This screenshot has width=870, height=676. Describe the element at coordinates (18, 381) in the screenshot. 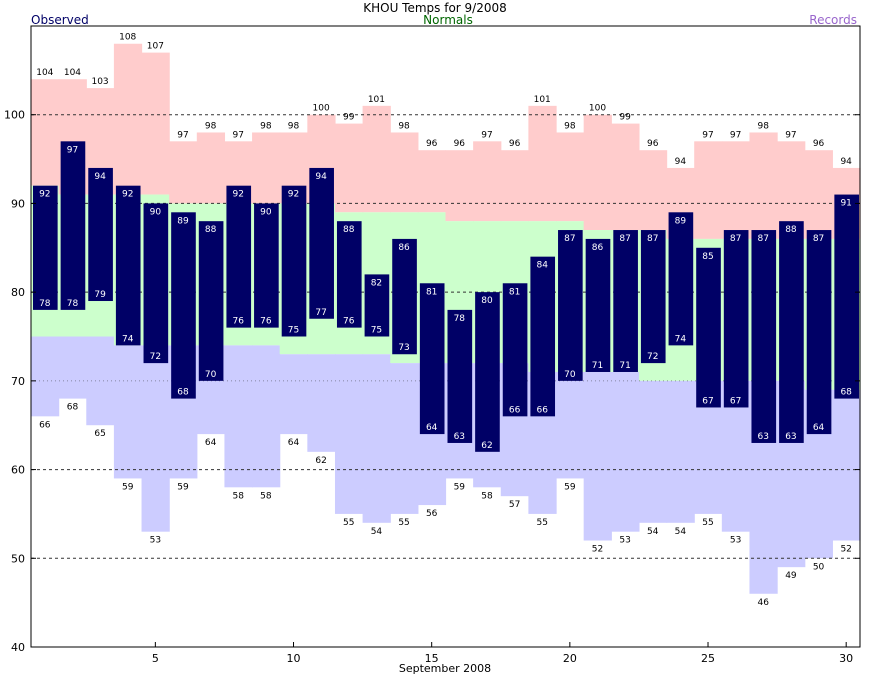

I see `y-tick-label: 70` at that location.